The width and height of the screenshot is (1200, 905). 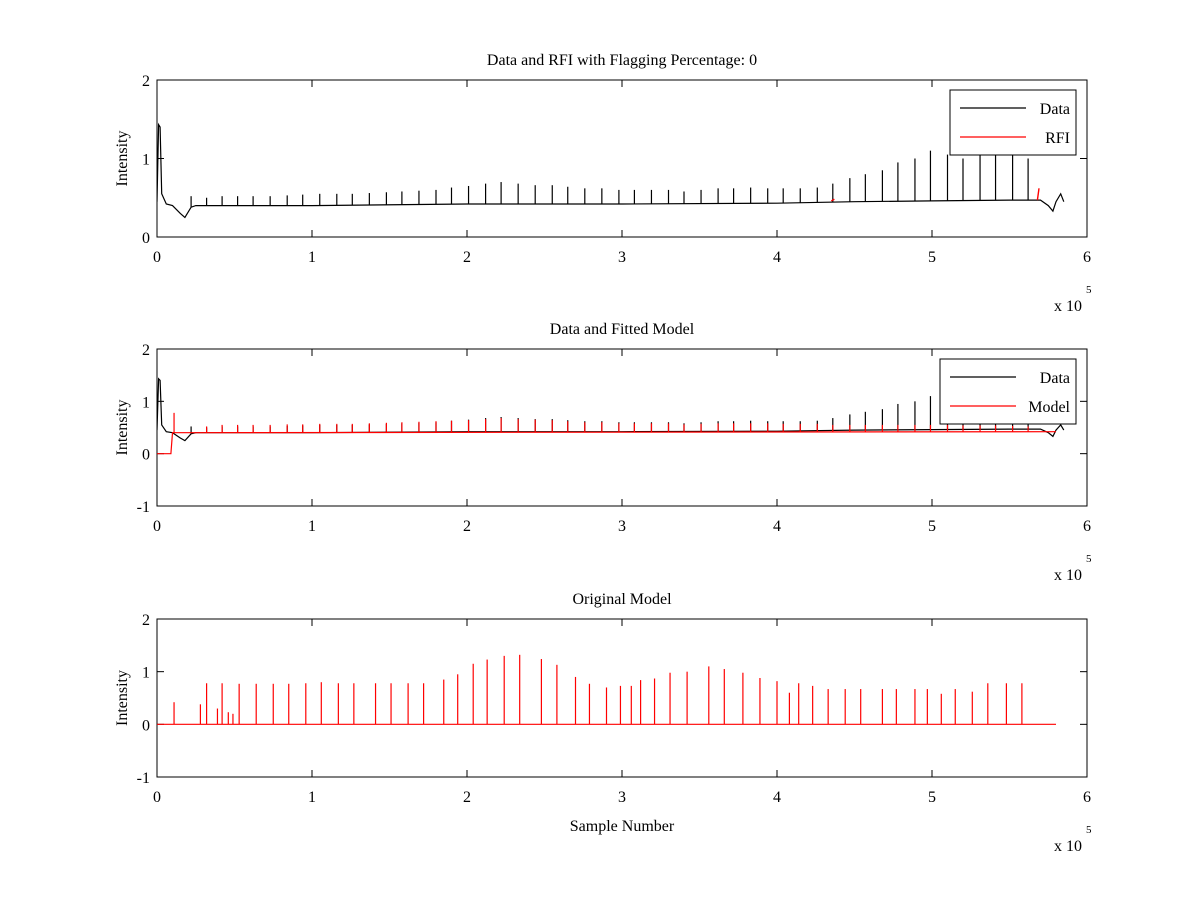 I want to click on series-data, so click(x=611, y=170).